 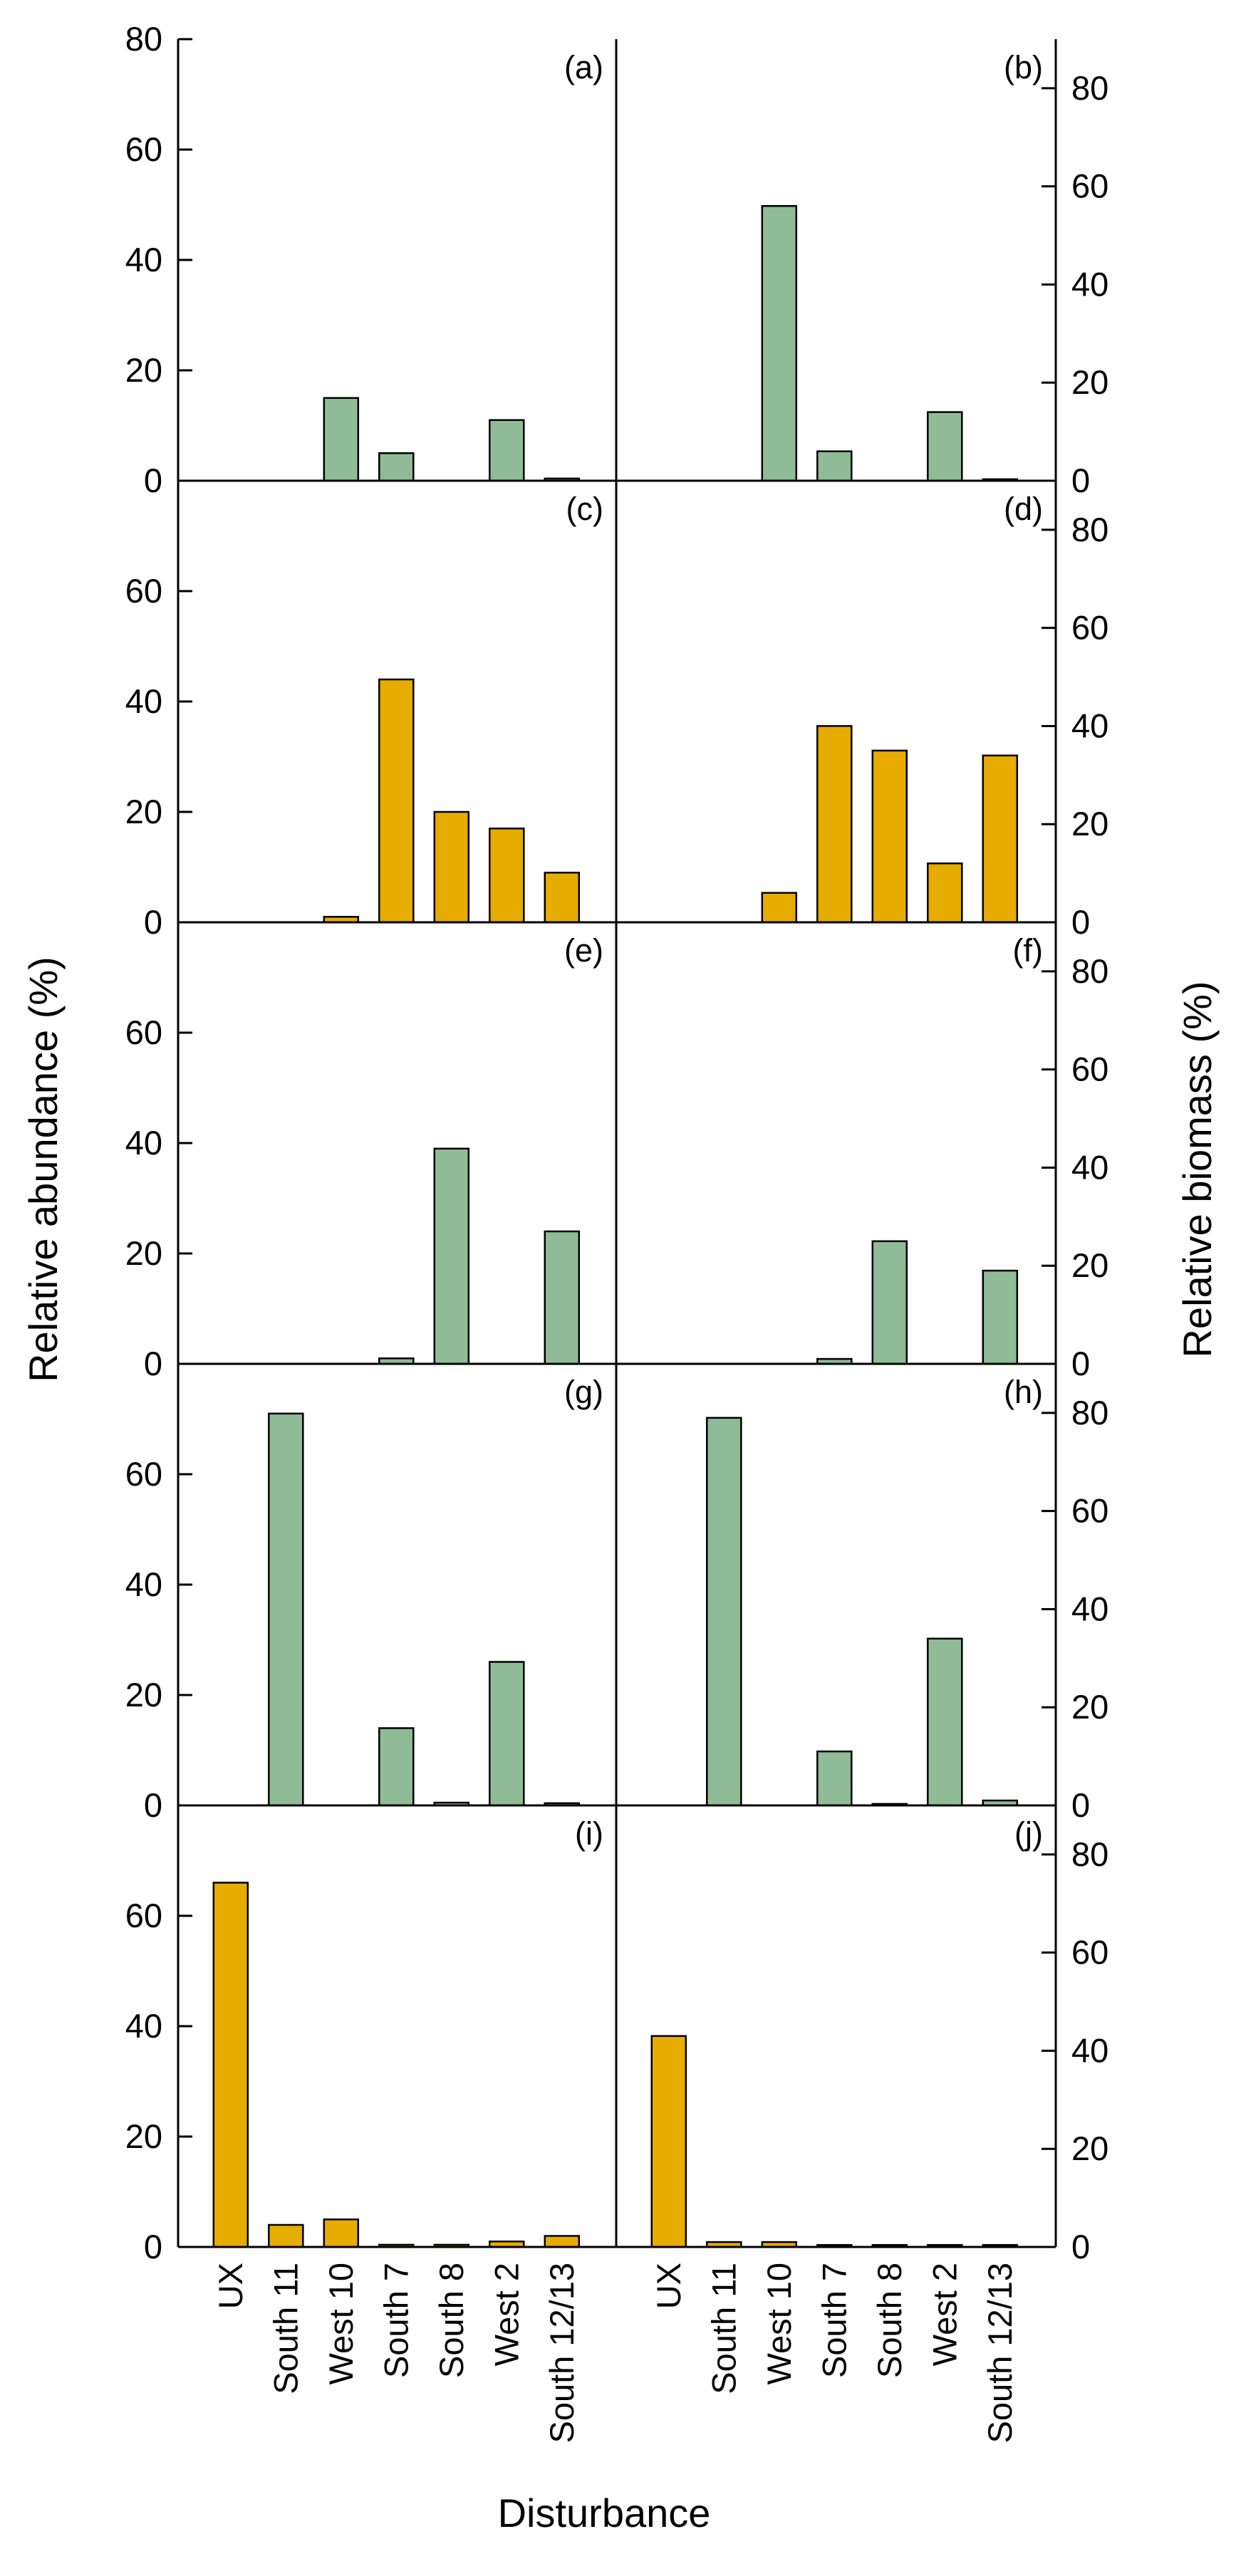 I want to click on panel-label: (c), so click(x=584, y=509).